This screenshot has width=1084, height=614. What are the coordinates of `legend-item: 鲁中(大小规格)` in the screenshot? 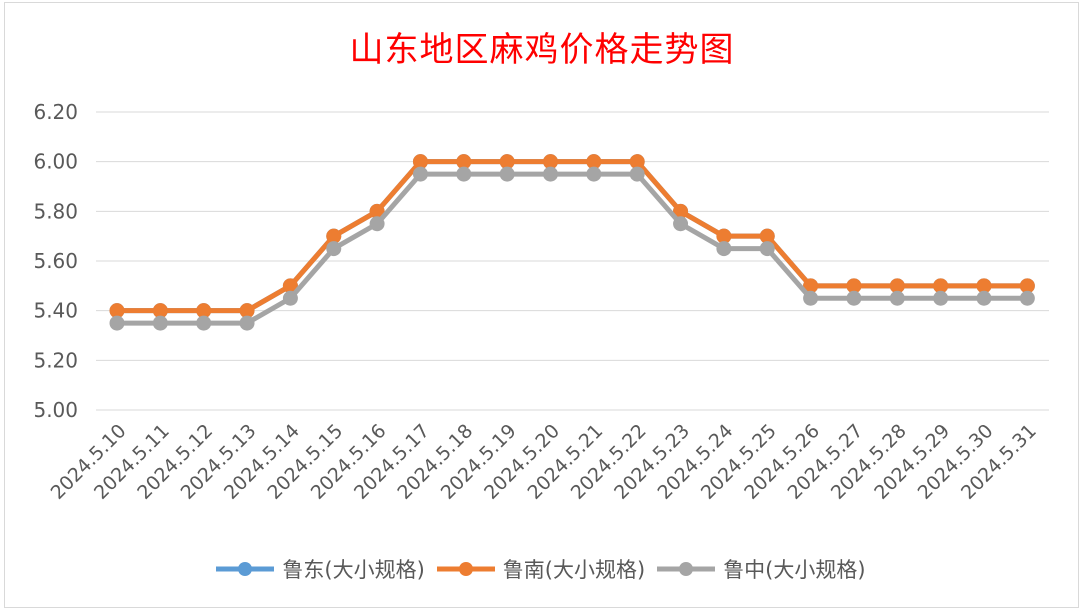 It's located at (760, 569).